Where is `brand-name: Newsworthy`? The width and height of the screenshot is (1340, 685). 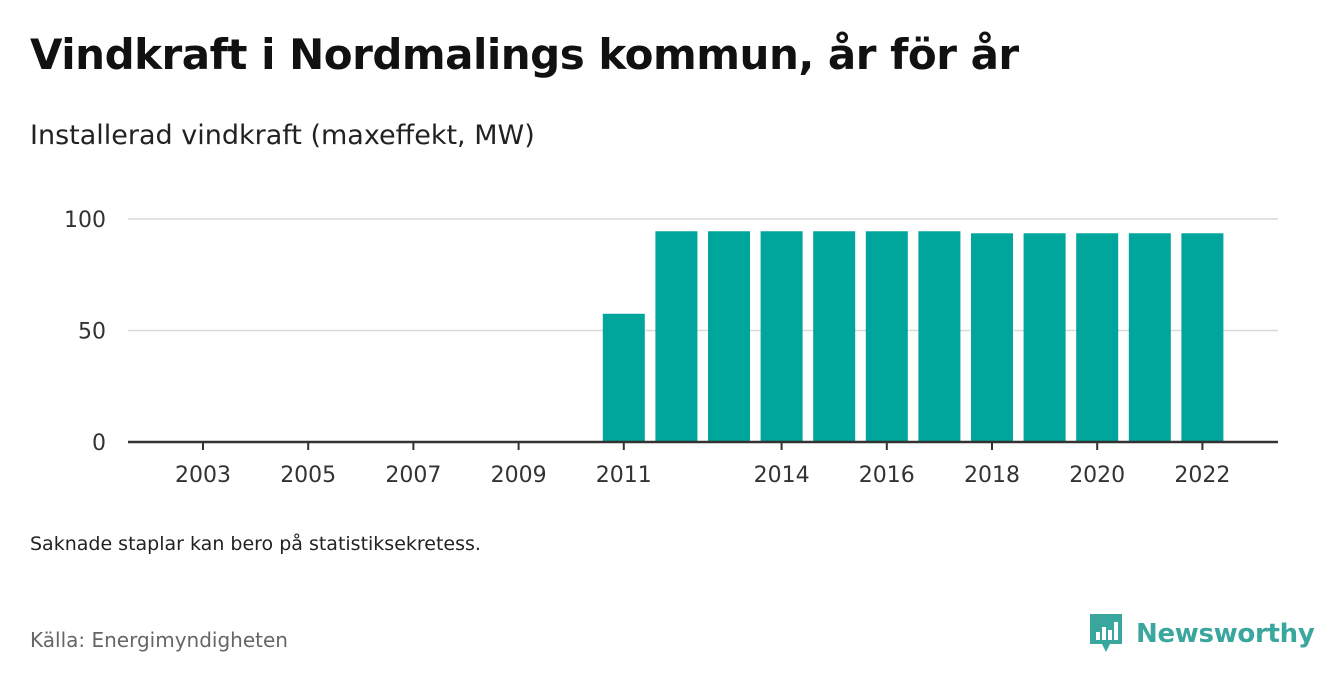
brand-name: Newsworthy is located at coordinates (1225, 634).